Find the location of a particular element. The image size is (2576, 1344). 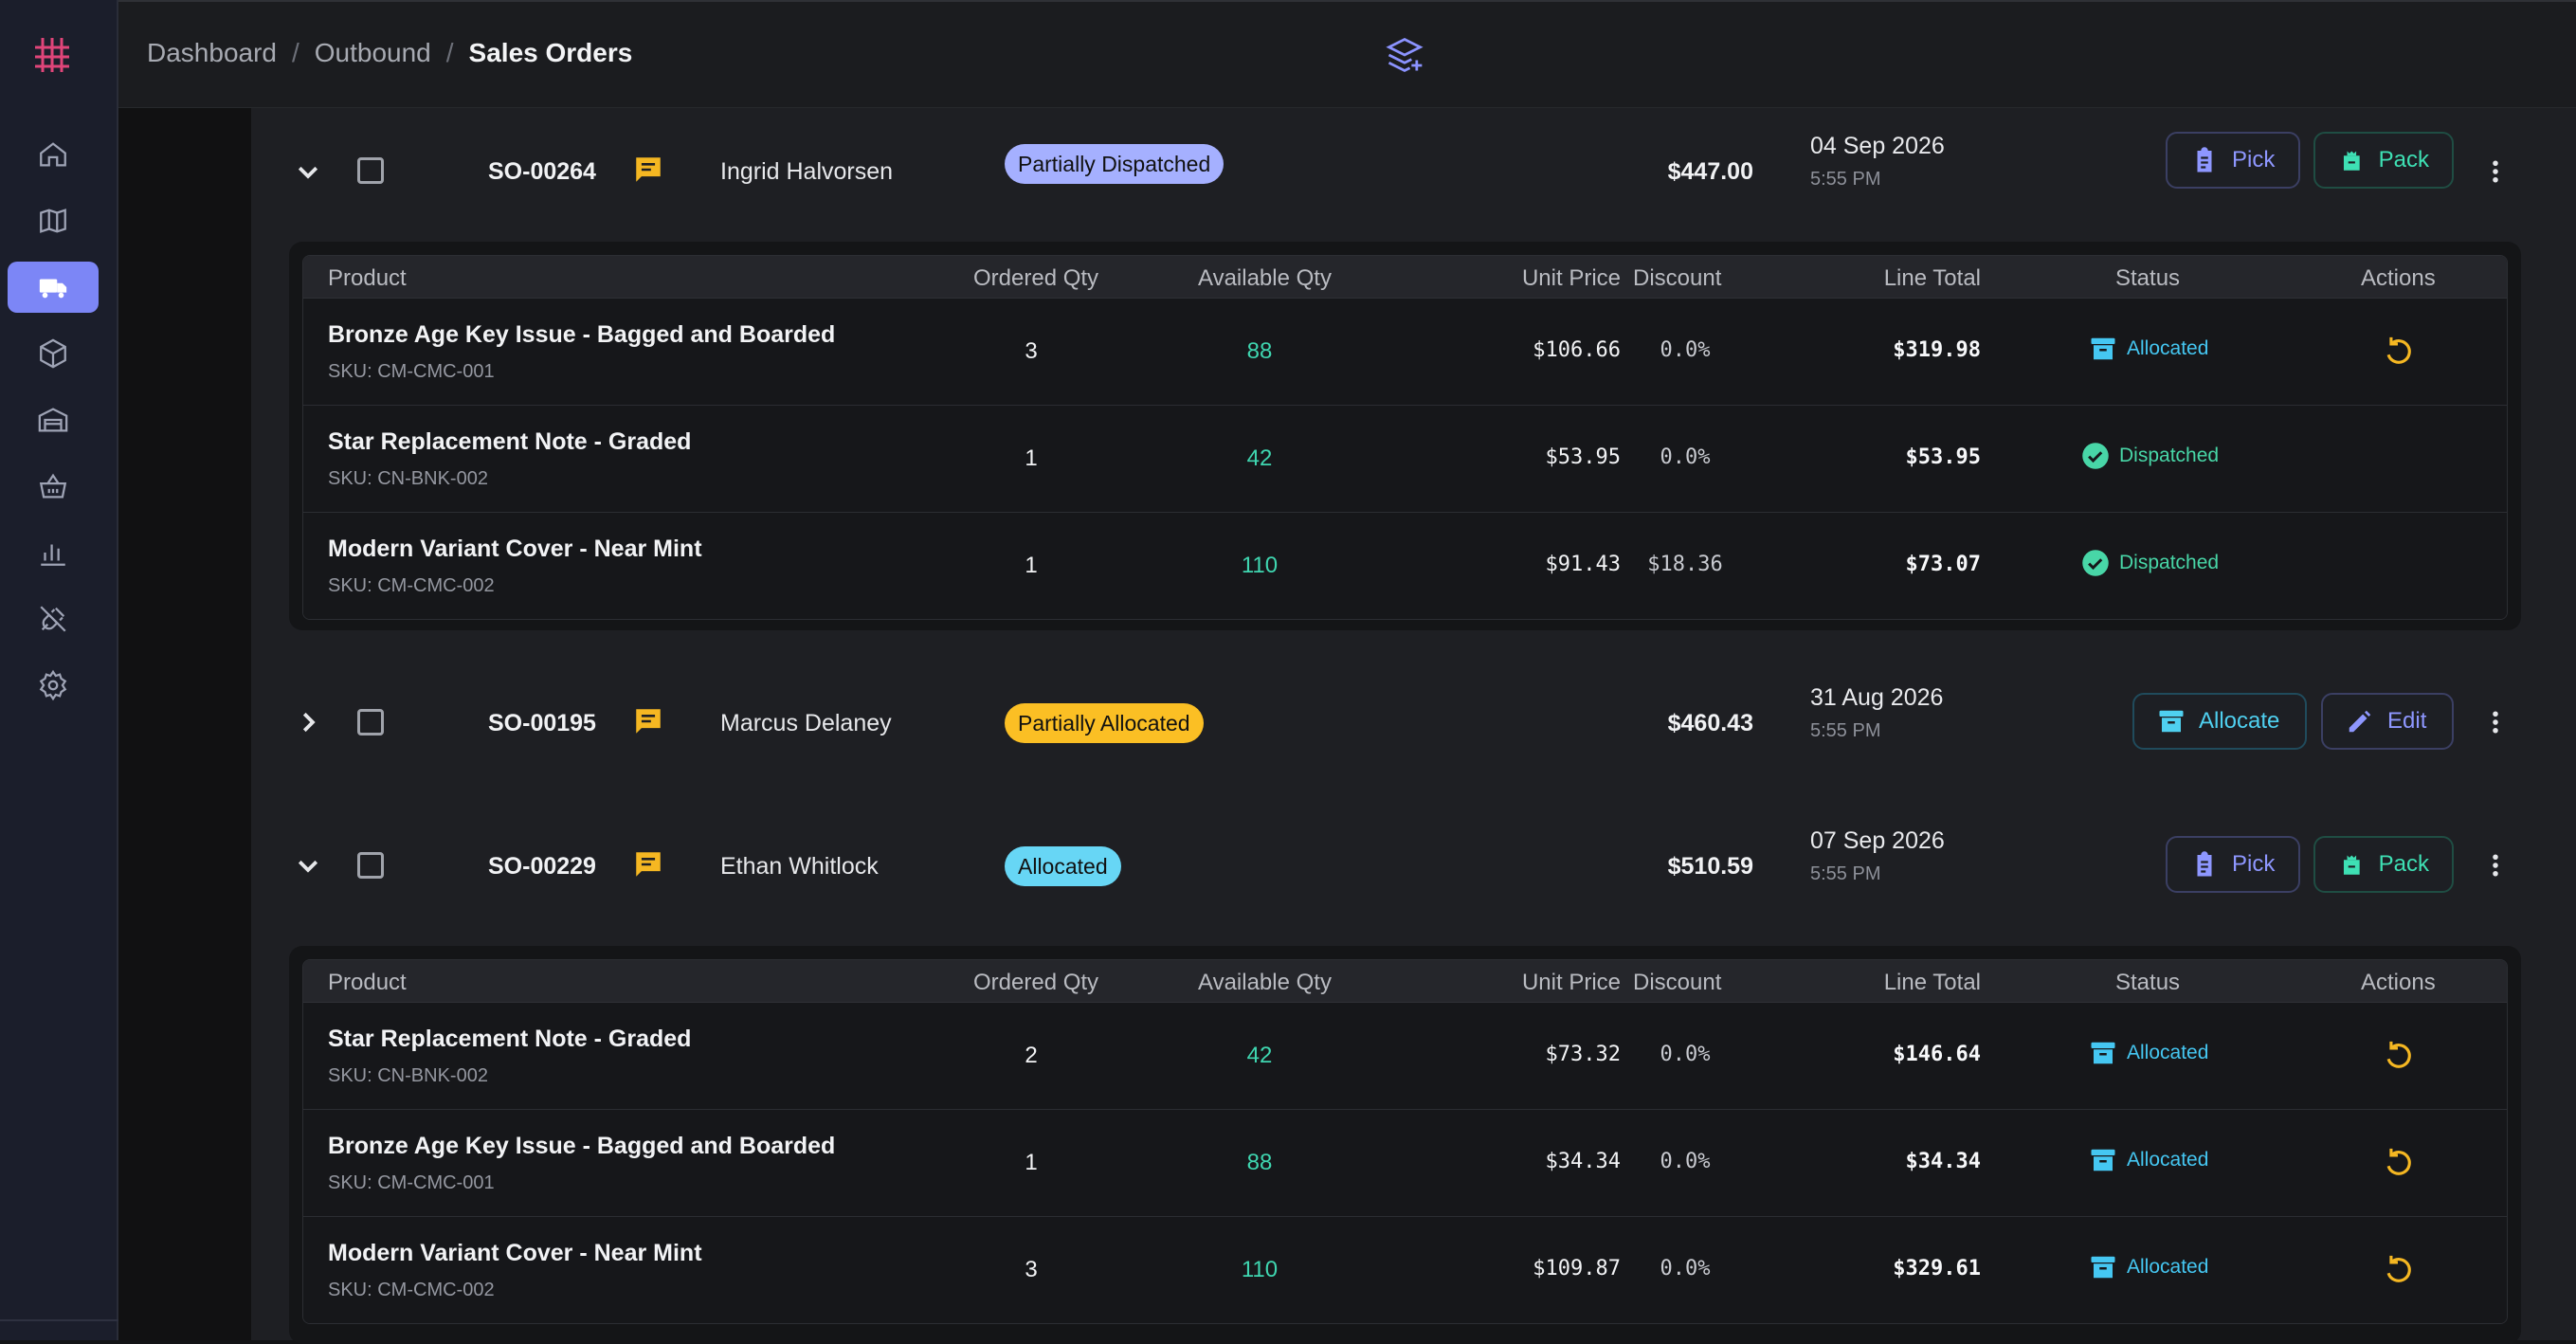

box-icon is located at coordinates (53, 353).